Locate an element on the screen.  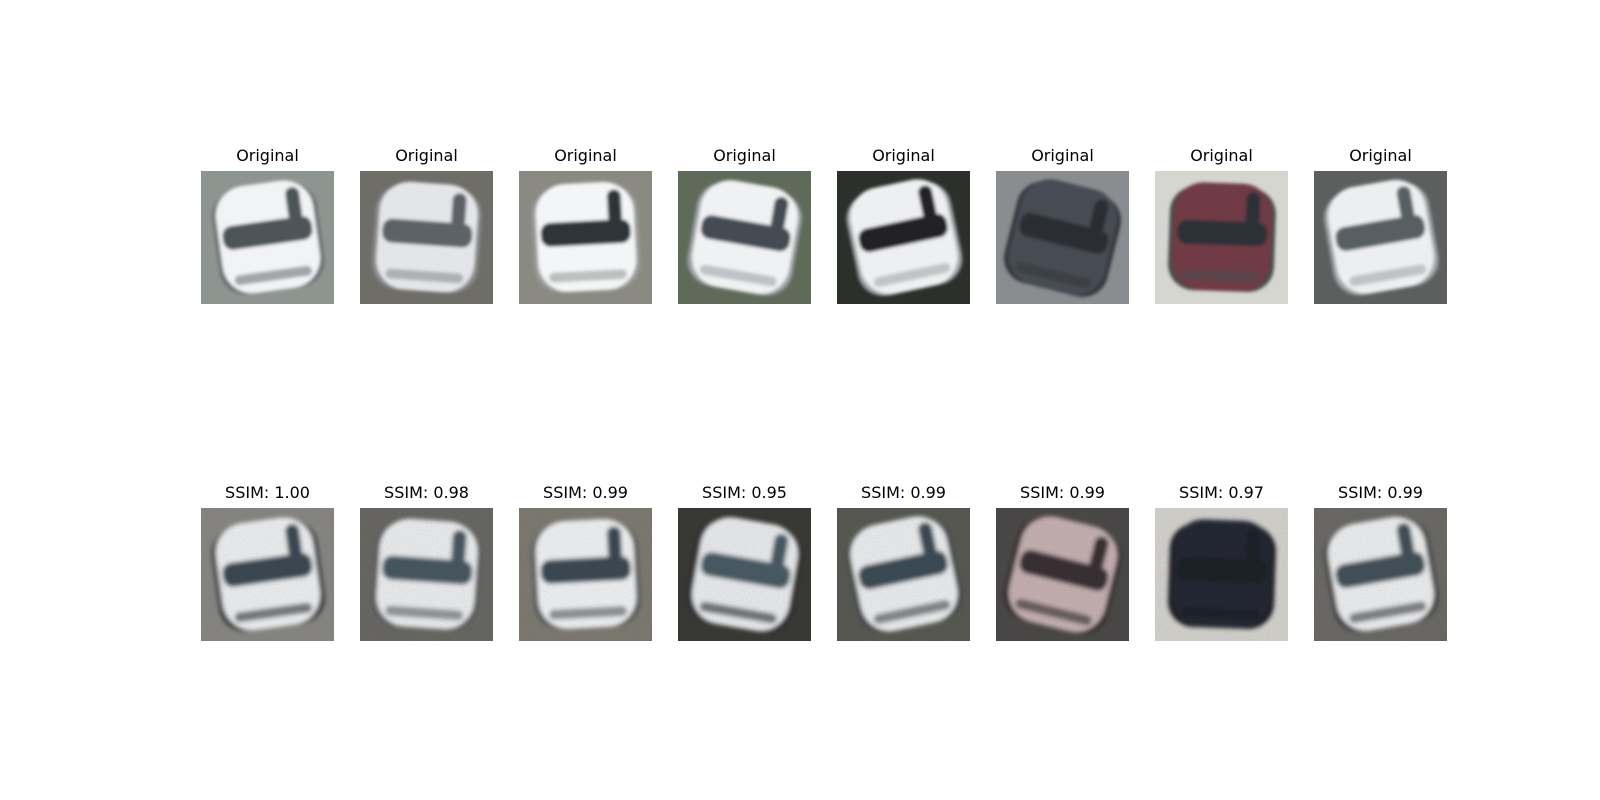
ssim-title: SSIM: 0.95 is located at coordinates (744, 492).